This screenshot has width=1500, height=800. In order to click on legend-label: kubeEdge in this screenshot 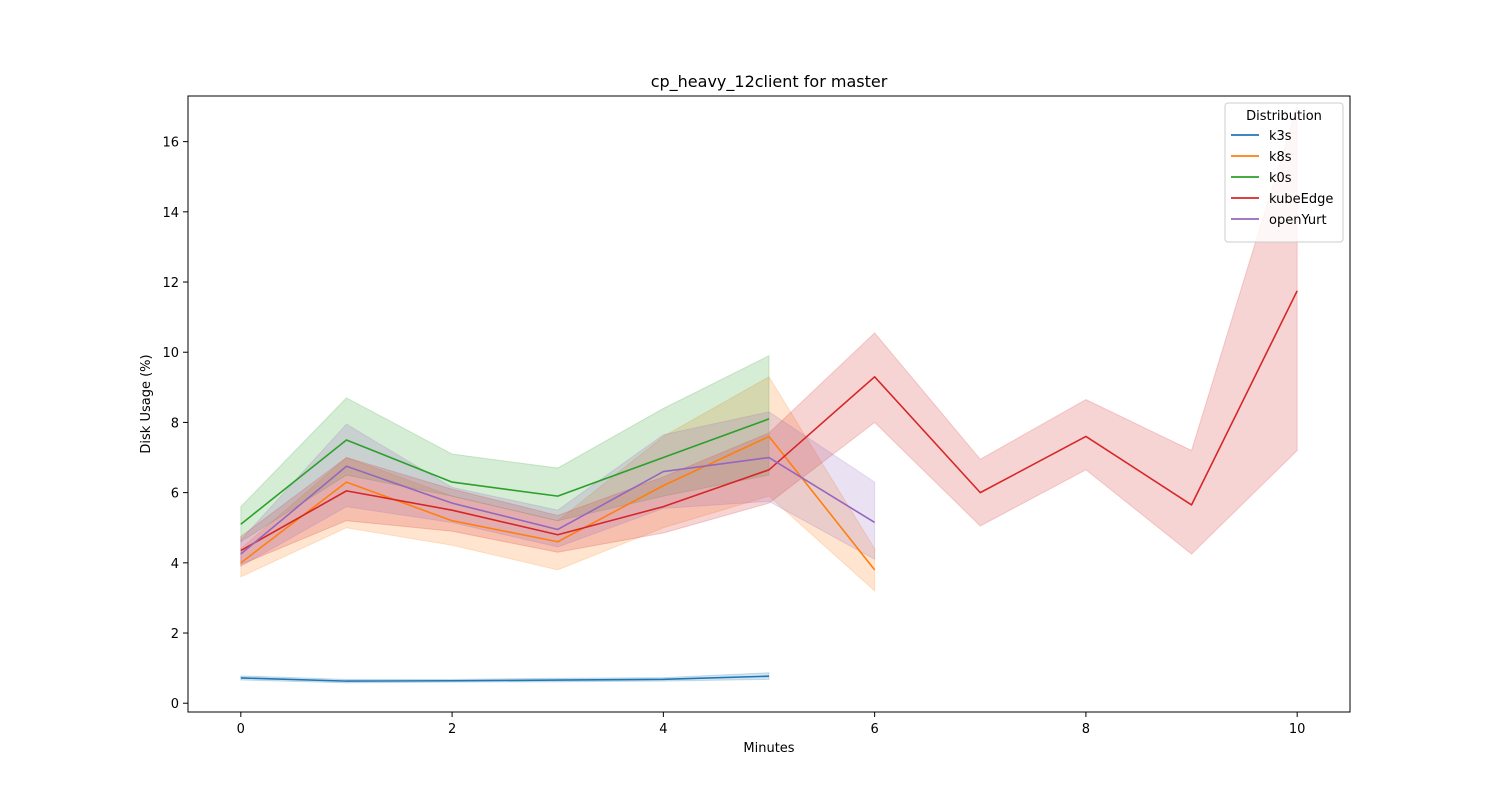, I will do `click(1301, 199)`.